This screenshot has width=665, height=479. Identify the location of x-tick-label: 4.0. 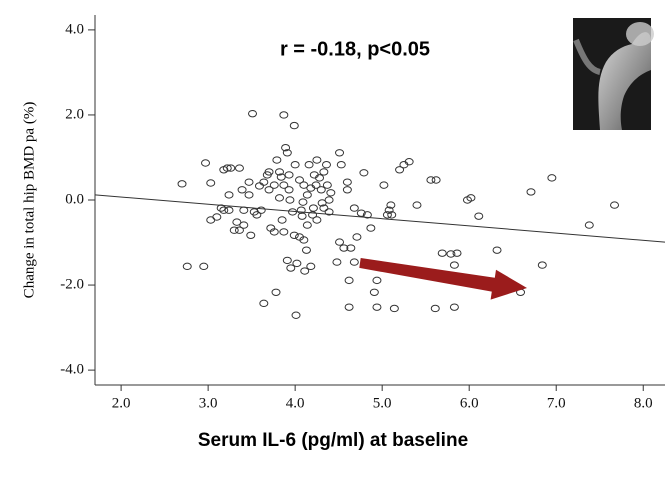
(295, 403).